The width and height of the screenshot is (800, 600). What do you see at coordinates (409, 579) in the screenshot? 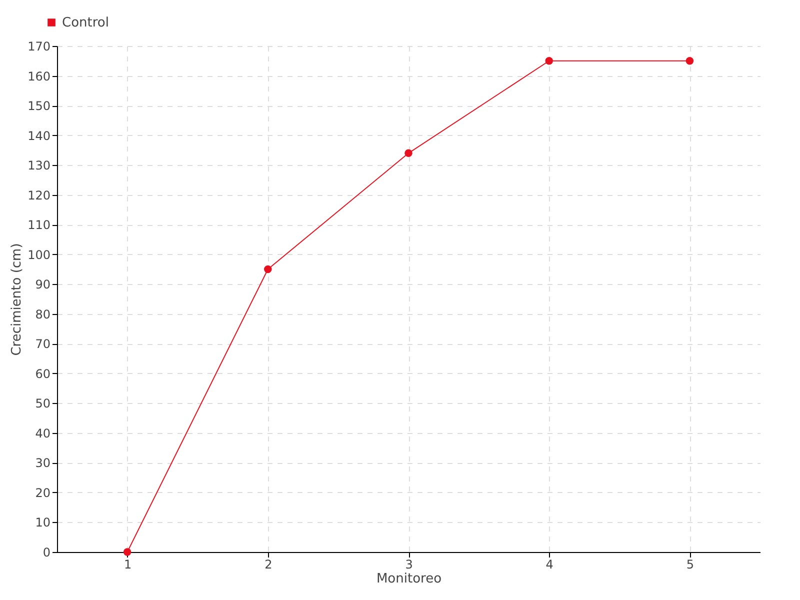
I see `x-axis-title: Monitoreo` at bounding box center [409, 579].